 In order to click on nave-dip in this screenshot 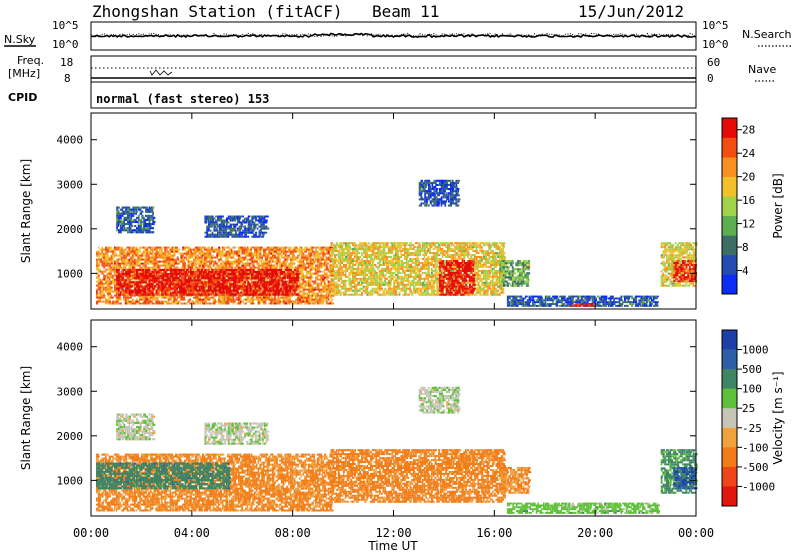, I will do `click(161, 72)`.